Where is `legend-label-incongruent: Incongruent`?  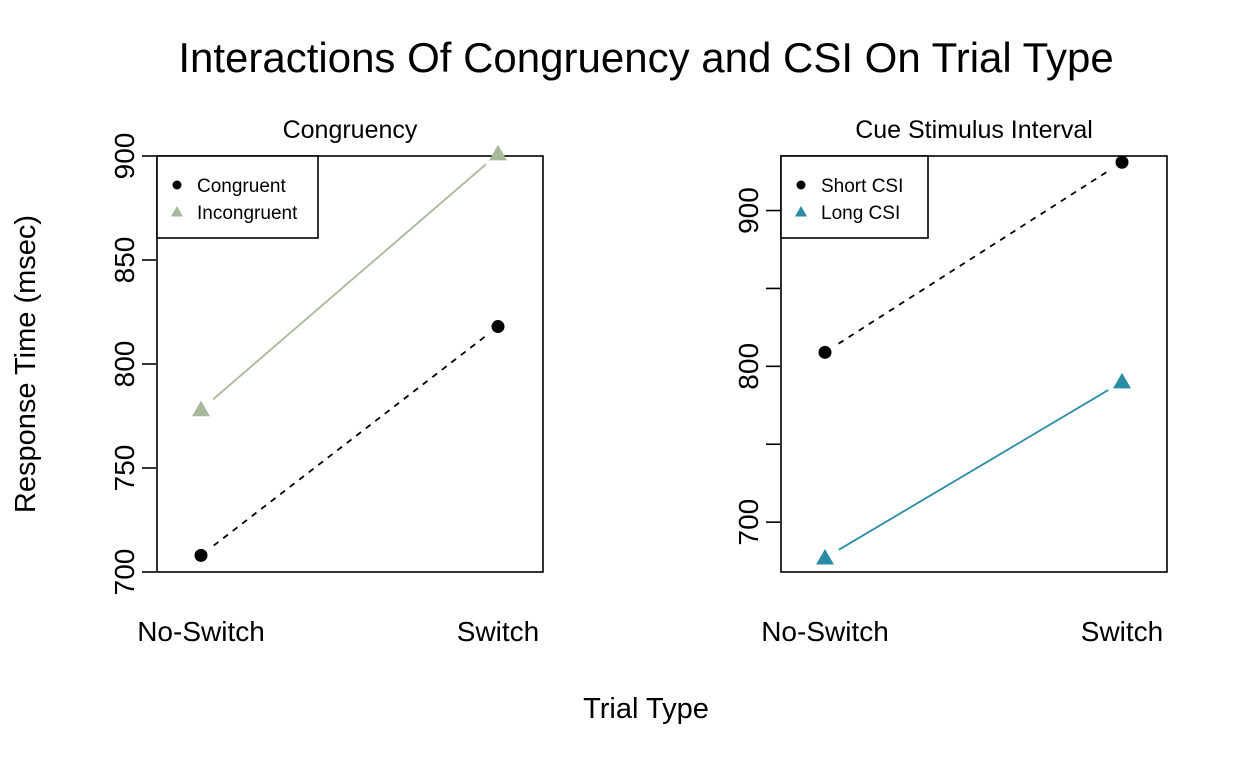
legend-label-incongruent: Incongruent is located at coordinates (247, 213).